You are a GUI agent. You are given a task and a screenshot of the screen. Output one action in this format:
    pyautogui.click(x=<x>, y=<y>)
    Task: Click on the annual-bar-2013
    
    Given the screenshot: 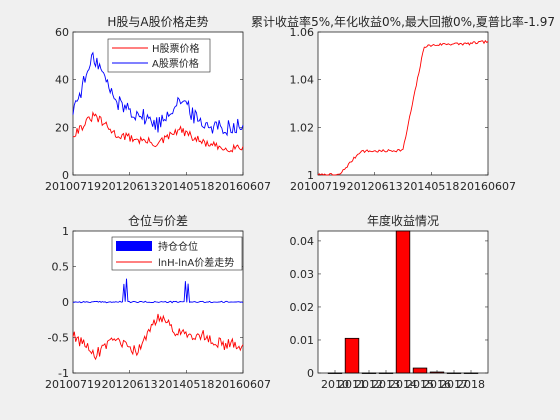 What is the action you would take?
    pyautogui.click(x=386, y=373)
    